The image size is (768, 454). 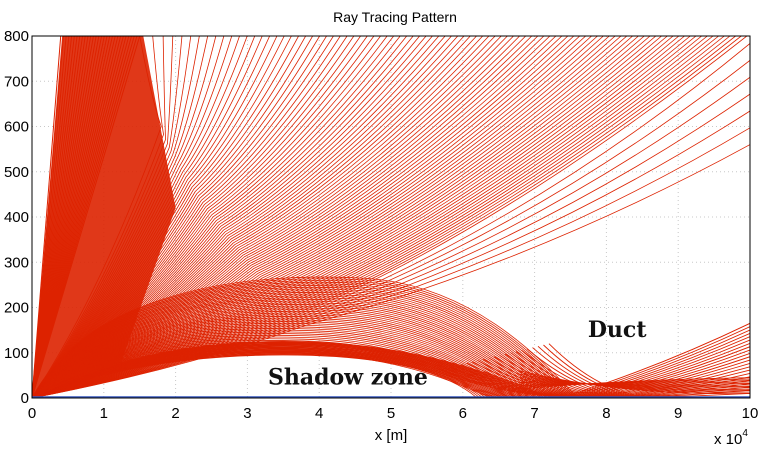 What do you see at coordinates (16, 308) in the screenshot?
I see `y-tick-label: 200` at bounding box center [16, 308].